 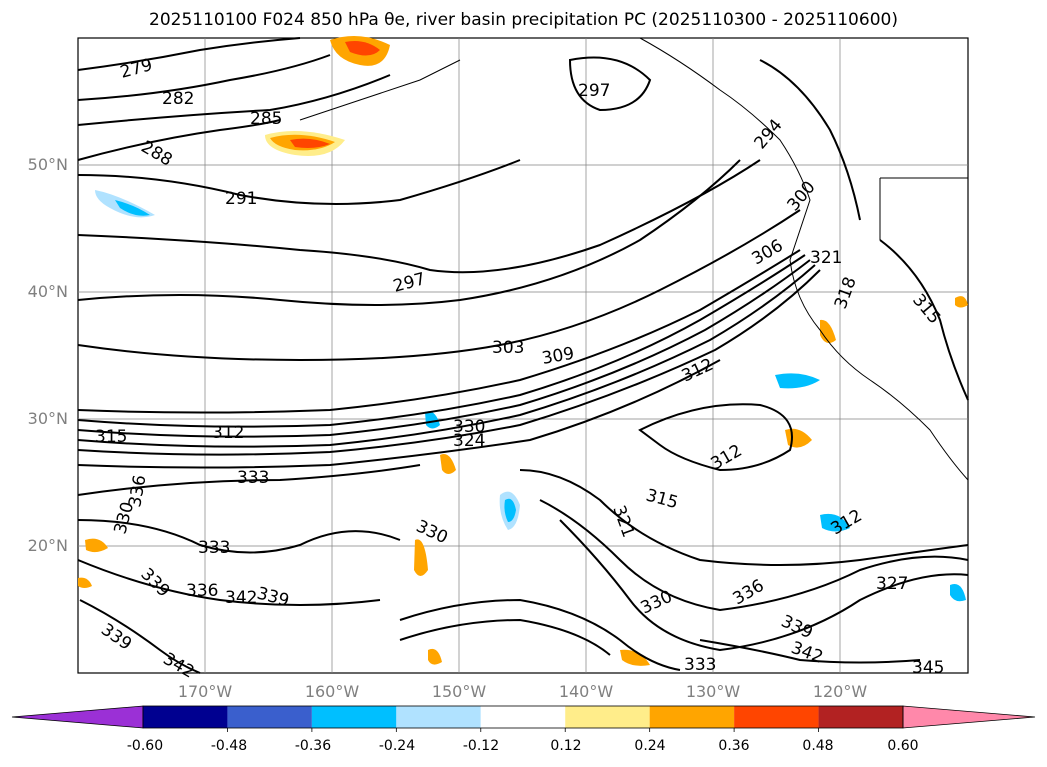 I want to click on lon-label: 170°W, so click(x=205, y=691).